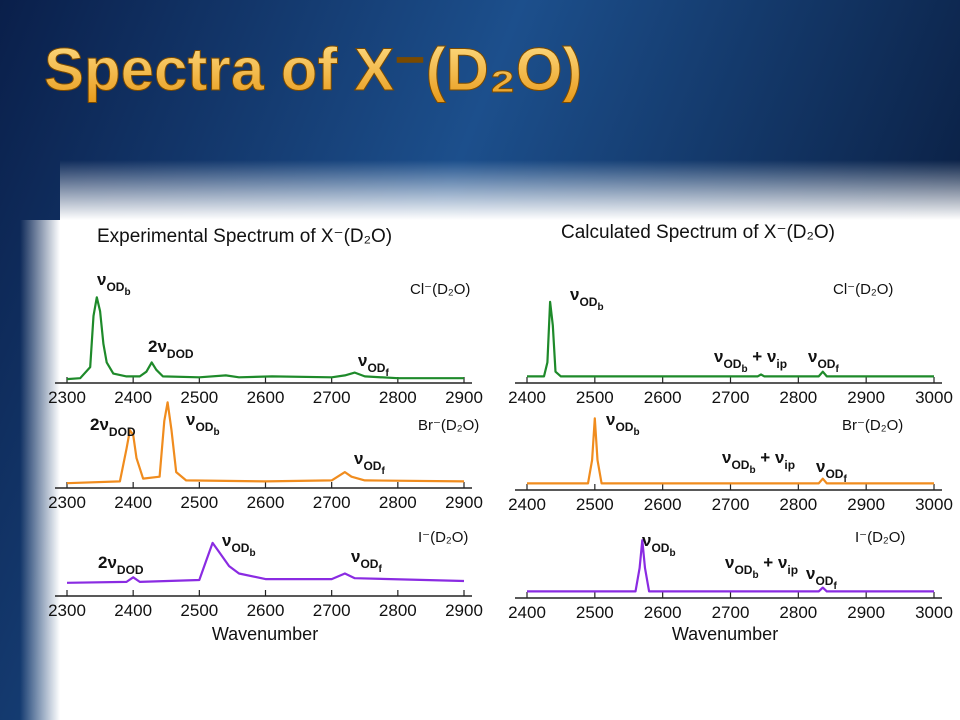 This screenshot has width=960, height=720. Describe the element at coordinates (443, 537) in the screenshot. I see `species-label: I⁻(D₂O)` at that location.